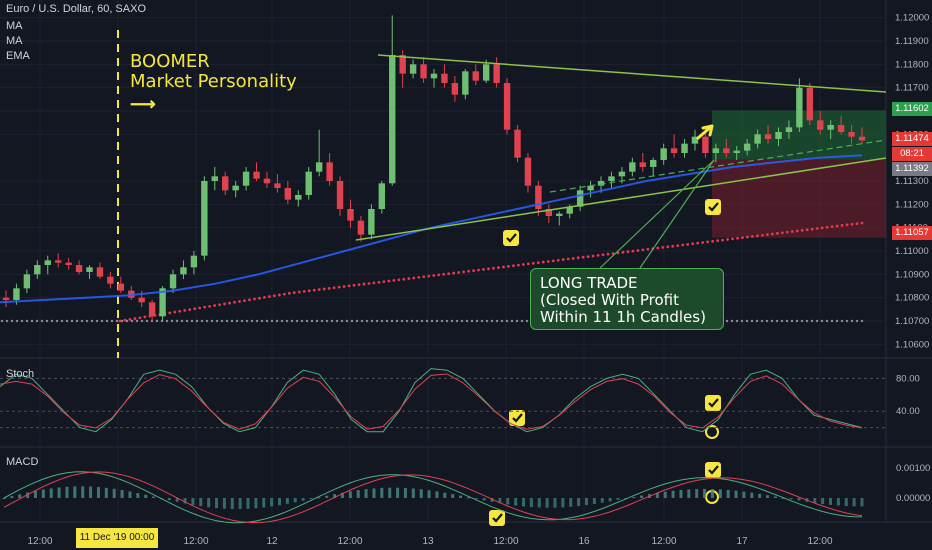 The width and height of the screenshot is (932, 550). Describe the element at coordinates (819, 541) in the screenshot. I see `time-tick-label: 12:00` at that location.